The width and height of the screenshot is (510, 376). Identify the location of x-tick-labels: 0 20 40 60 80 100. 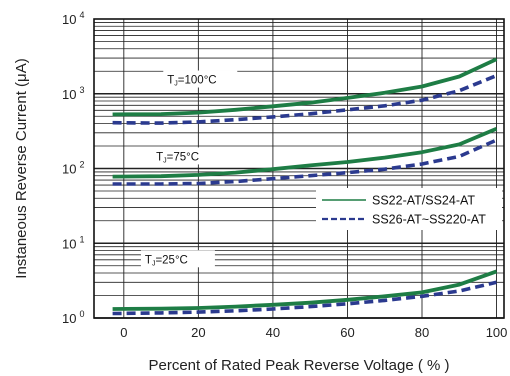
(313, 332).